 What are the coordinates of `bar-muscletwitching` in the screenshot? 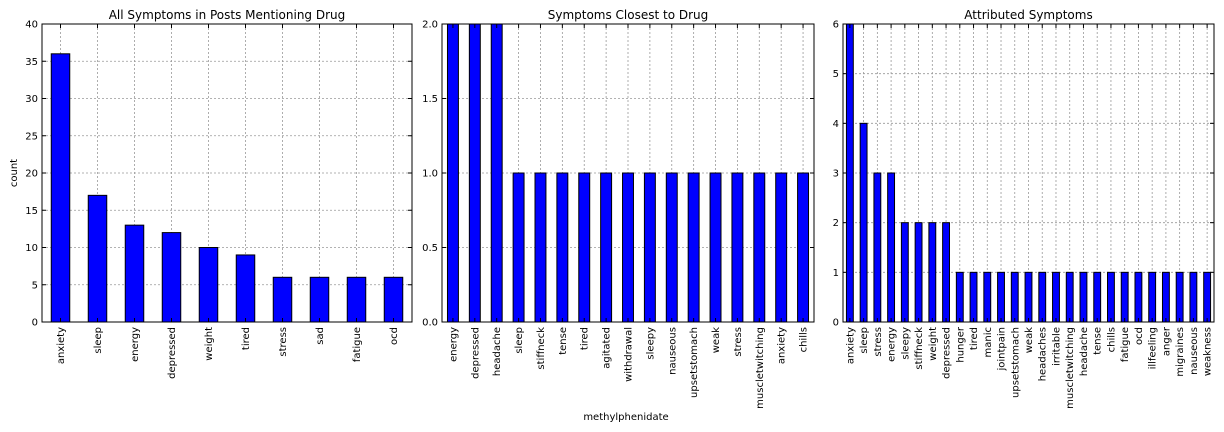 It's located at (759, 247).